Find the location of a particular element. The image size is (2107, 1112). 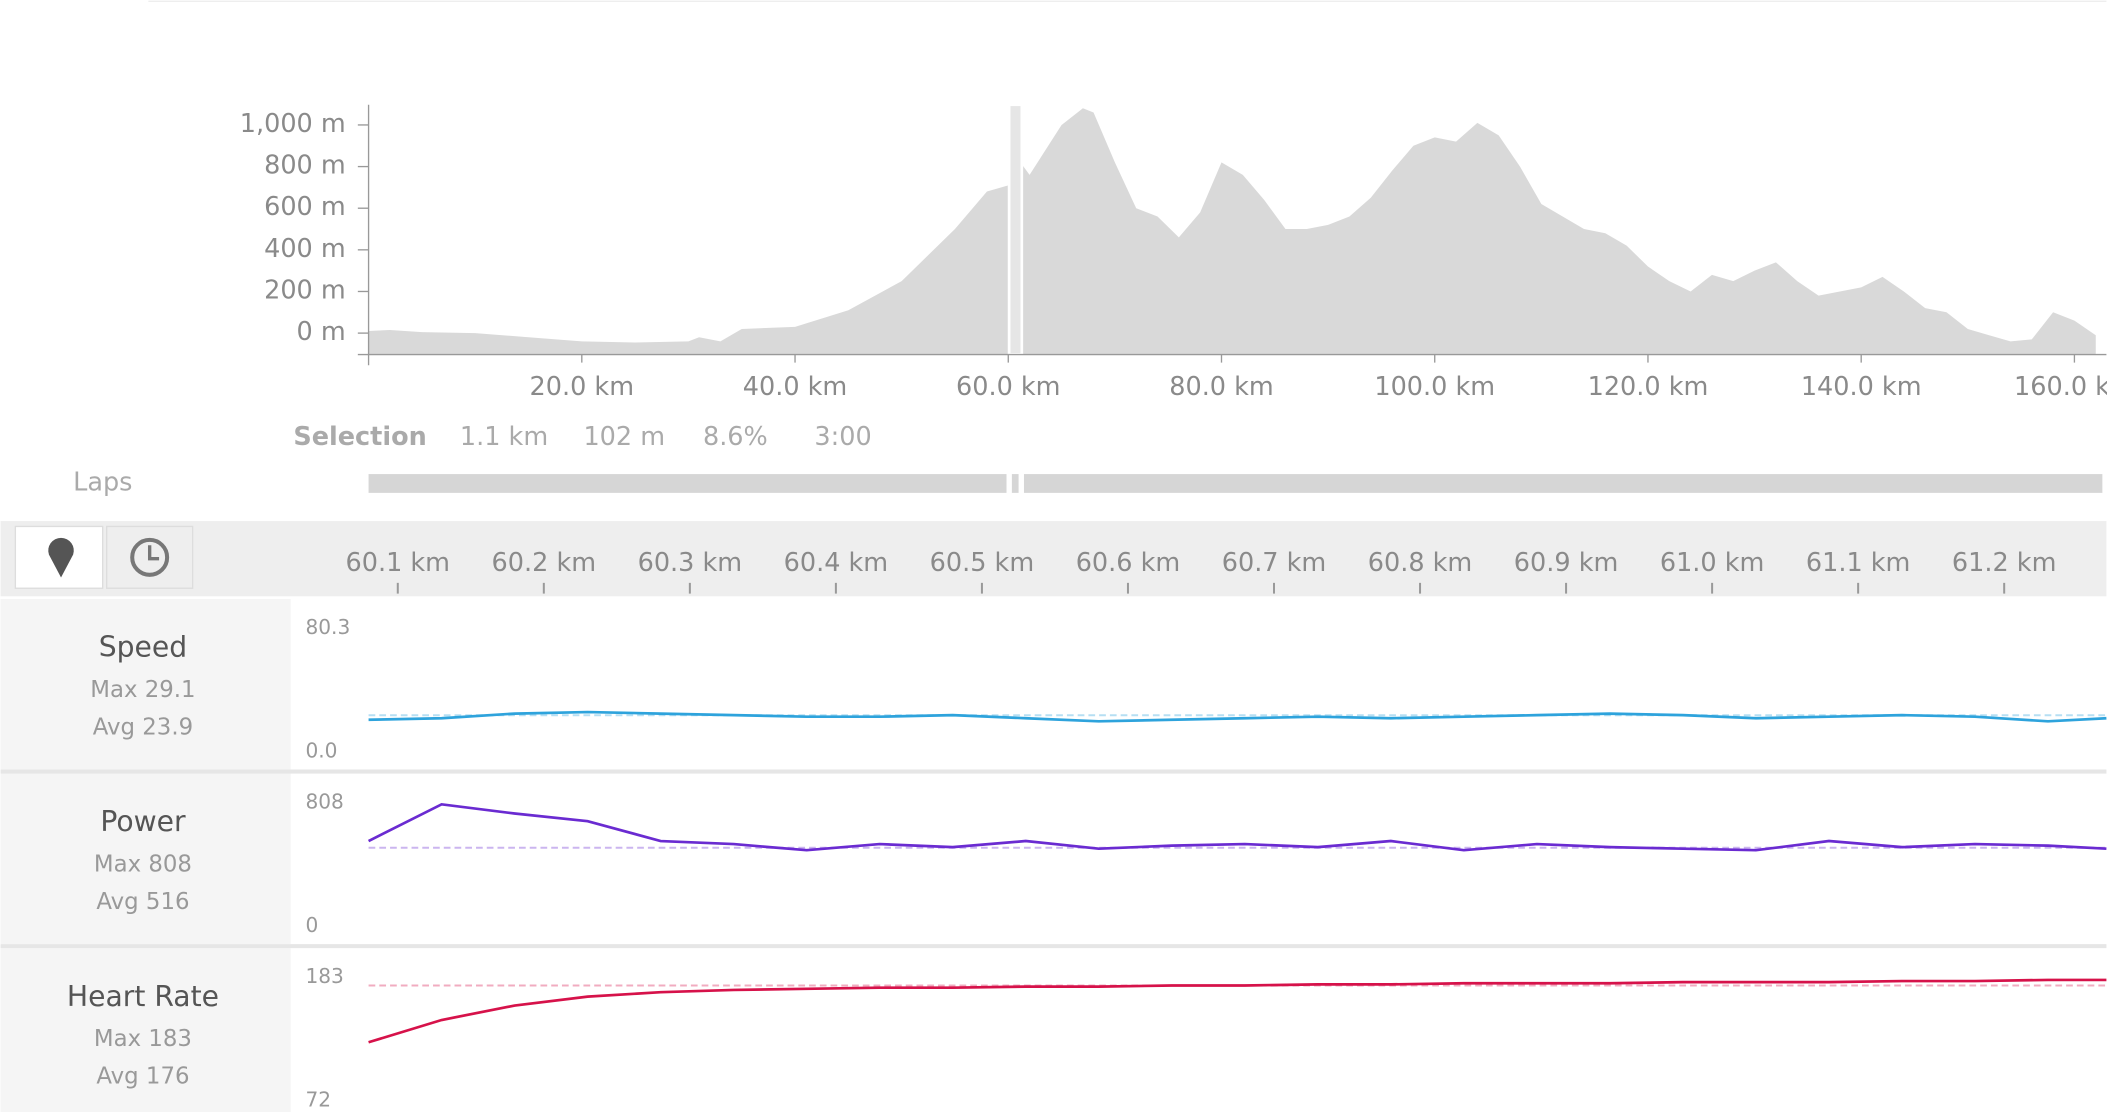

stream-name: Speed is located at coordinates (143, 647).